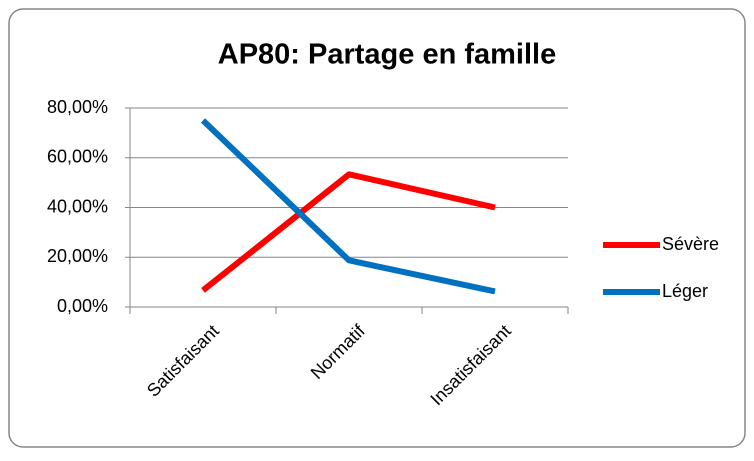  I want to click on chart-title: AP80: Partage en famille, so click(387, 55).